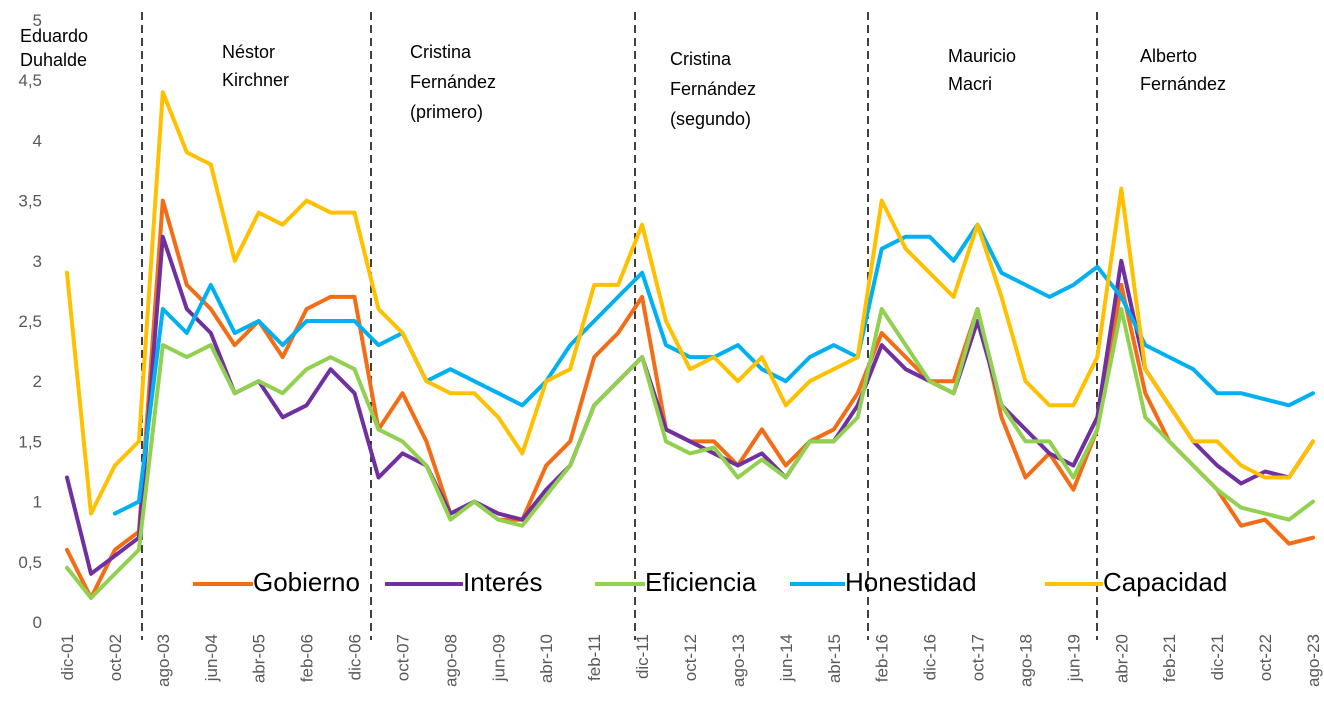 The image size is (1324, 708). Describe the element at coordinates (701, 582) in the screenshot. I see `legend-label: Eficiencia` at that location.